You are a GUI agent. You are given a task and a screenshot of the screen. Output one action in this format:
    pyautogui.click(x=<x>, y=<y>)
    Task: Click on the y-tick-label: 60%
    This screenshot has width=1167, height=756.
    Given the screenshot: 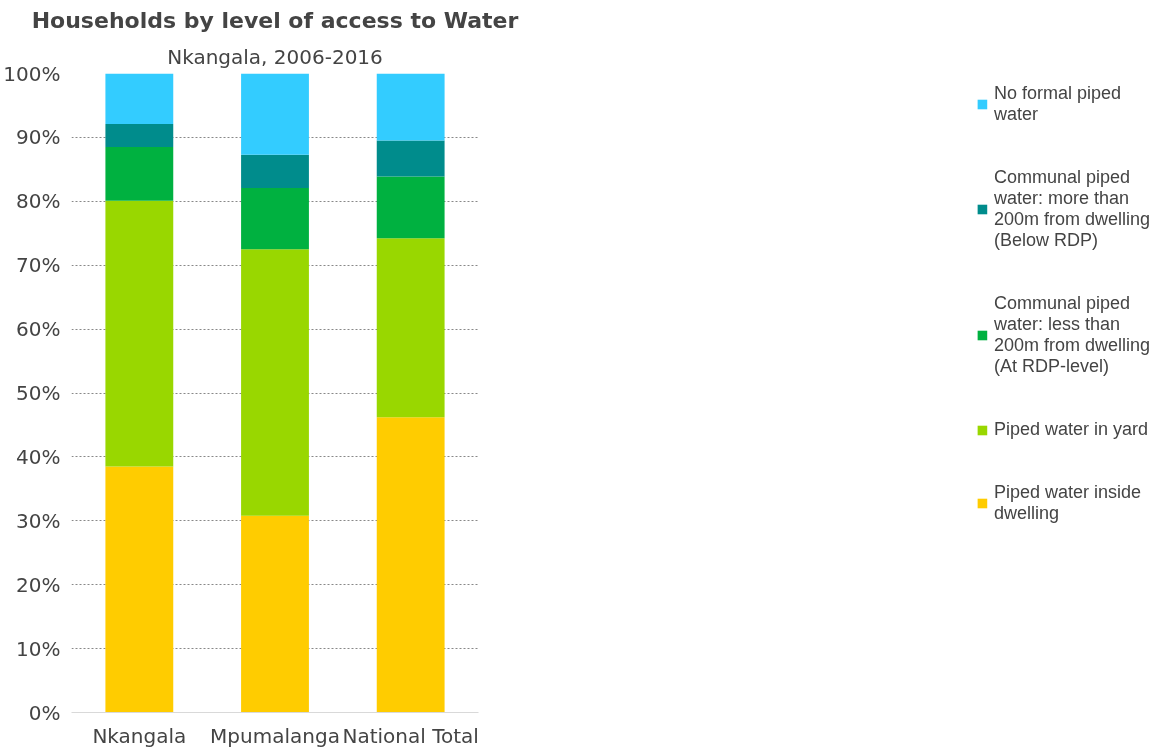 What is the action you would take?
    pyautogui.click(x=38, y=329)
    